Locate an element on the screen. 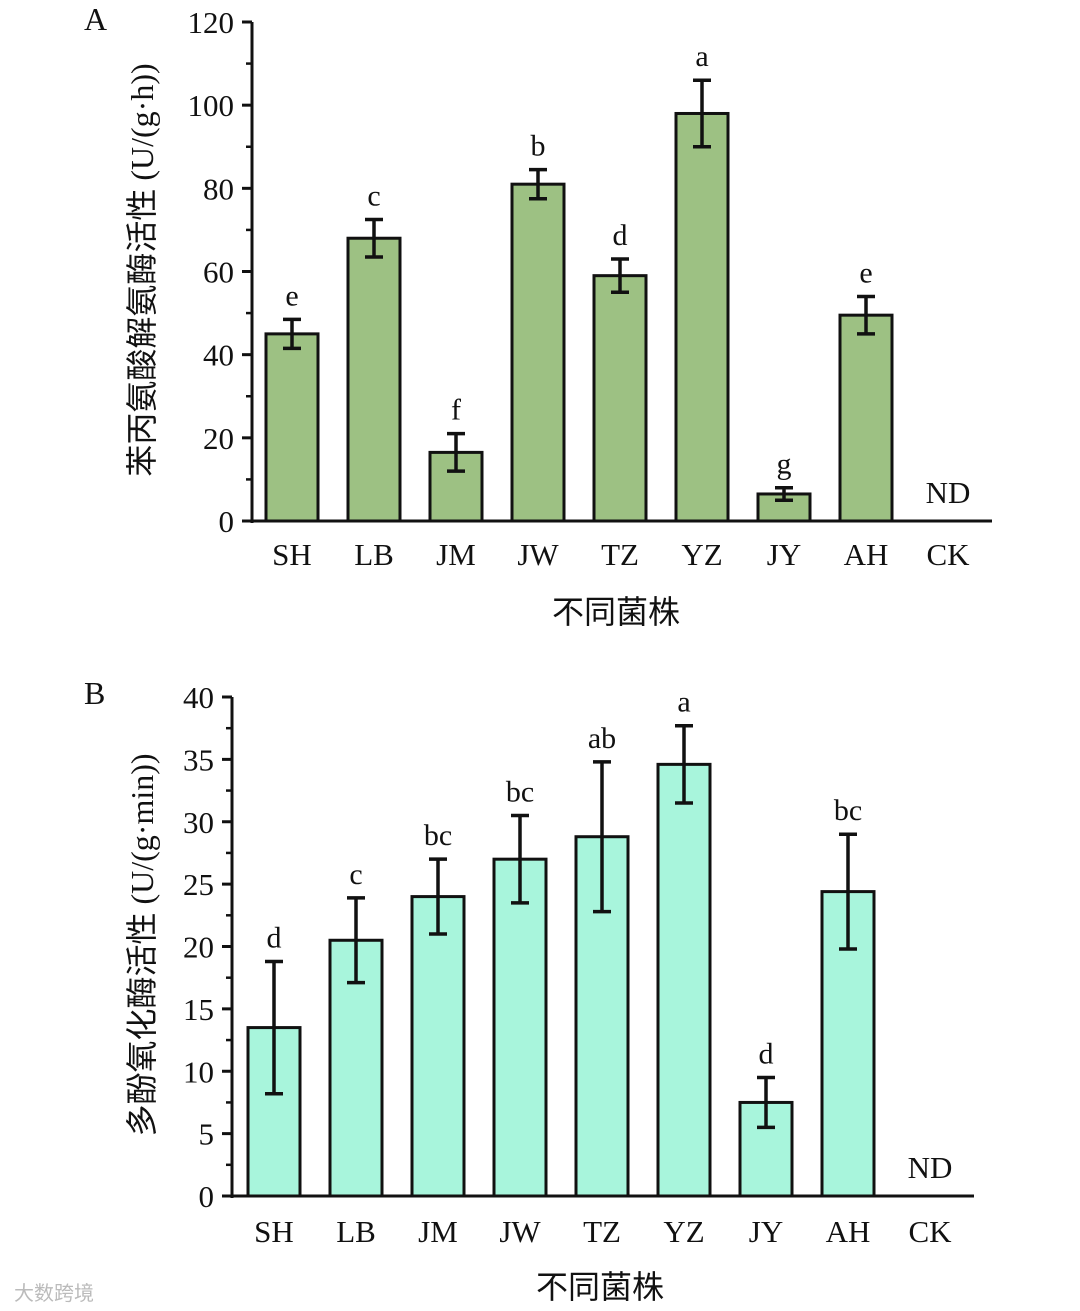 The width and height of the screenshot is (1080, 1311). y-tick-label: 10 is located at coordinates (198, 1071).